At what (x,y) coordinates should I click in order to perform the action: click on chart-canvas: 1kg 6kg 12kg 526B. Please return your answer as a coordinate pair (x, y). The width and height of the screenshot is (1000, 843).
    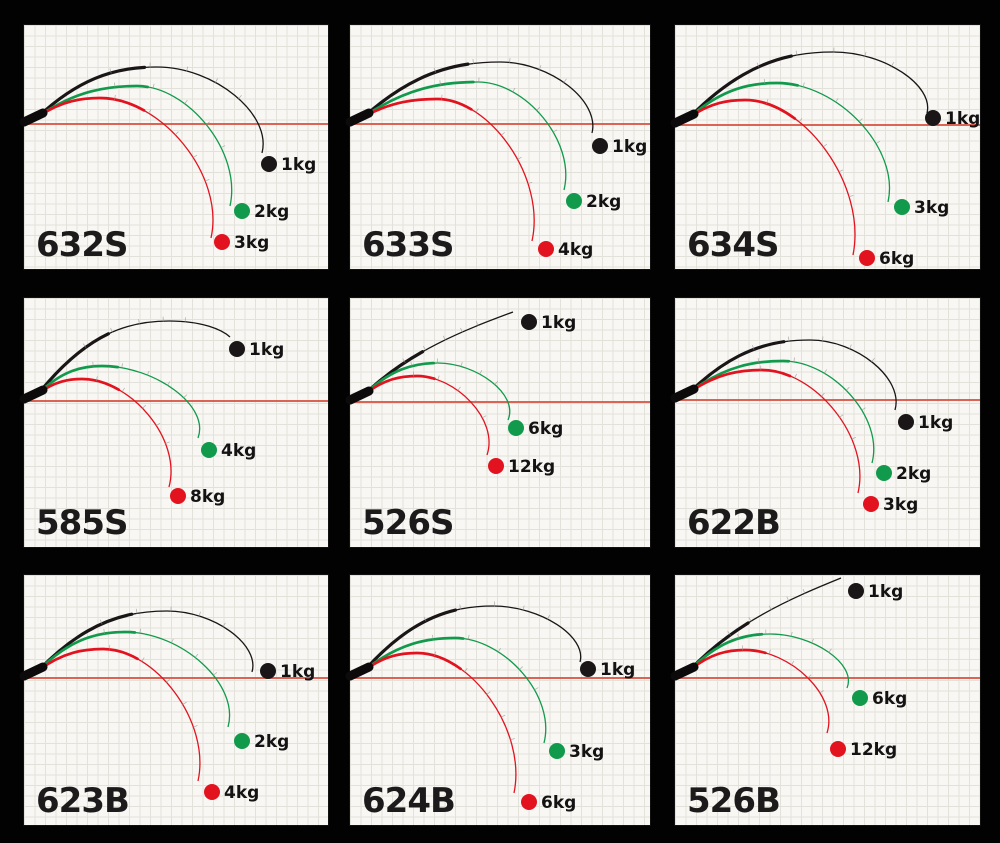
    Looking at the image, I should click on (825, 698).